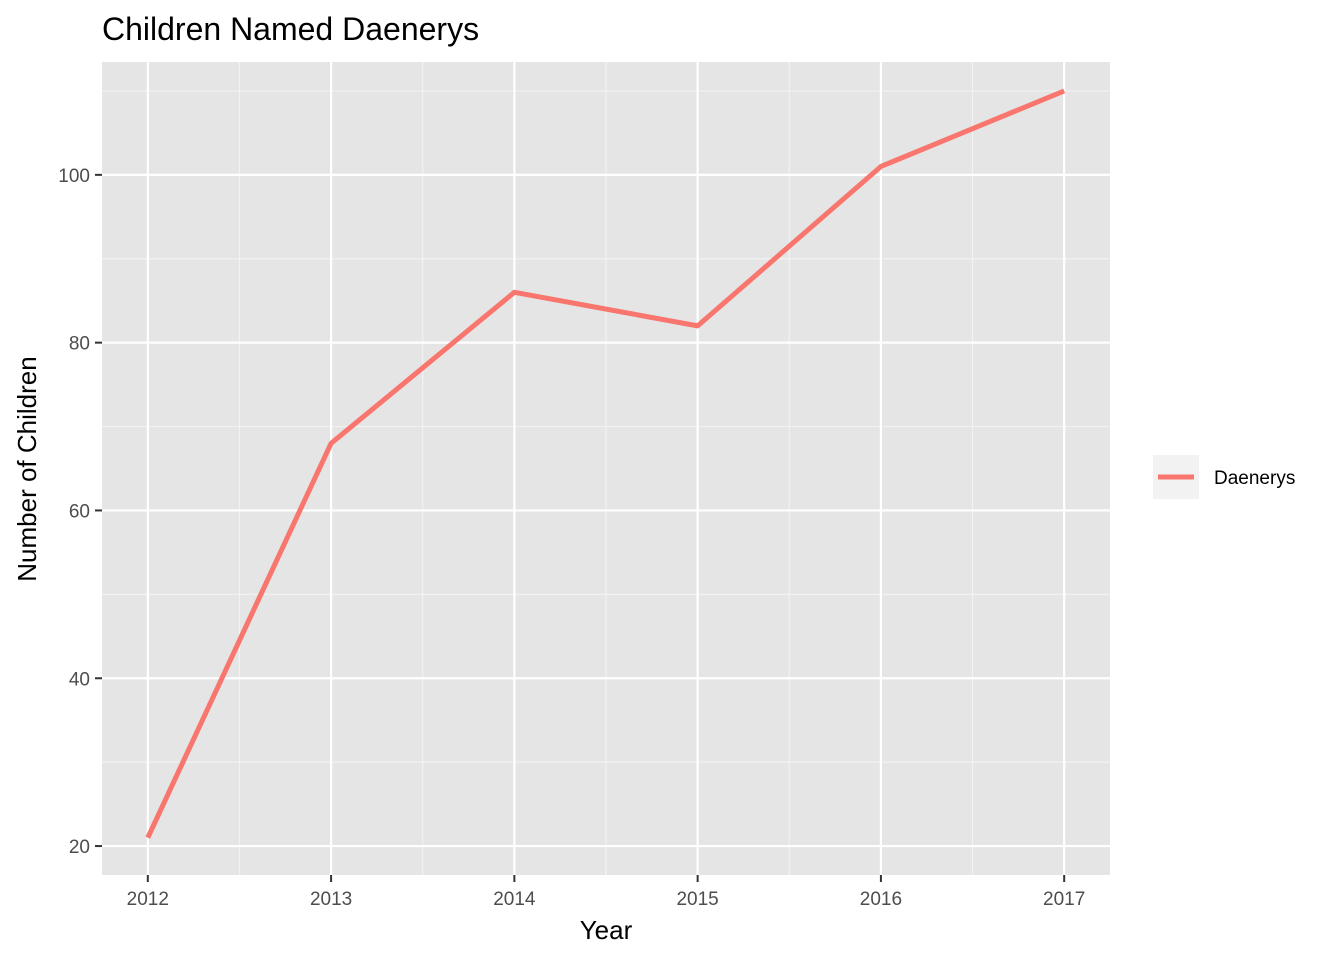 The image size is (1344, 960). Describe the element at coordinates (79, 679) in the screenshot. I see `y-tick-label: 40` at that location.